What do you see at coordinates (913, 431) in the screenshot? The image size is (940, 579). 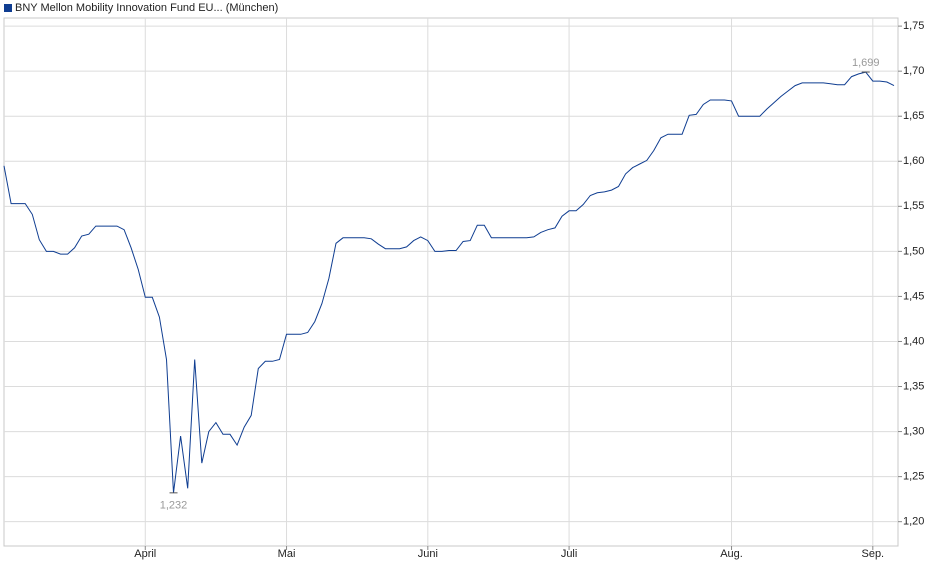 I see `y-tick-label: 1,30` at bounding box center [913, 431].